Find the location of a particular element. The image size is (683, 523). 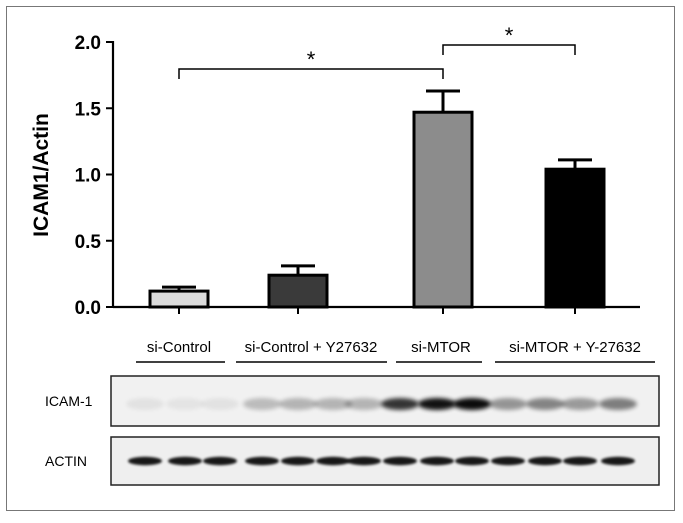

blot-group-label: si-Control is located at coordinates (179, 347).